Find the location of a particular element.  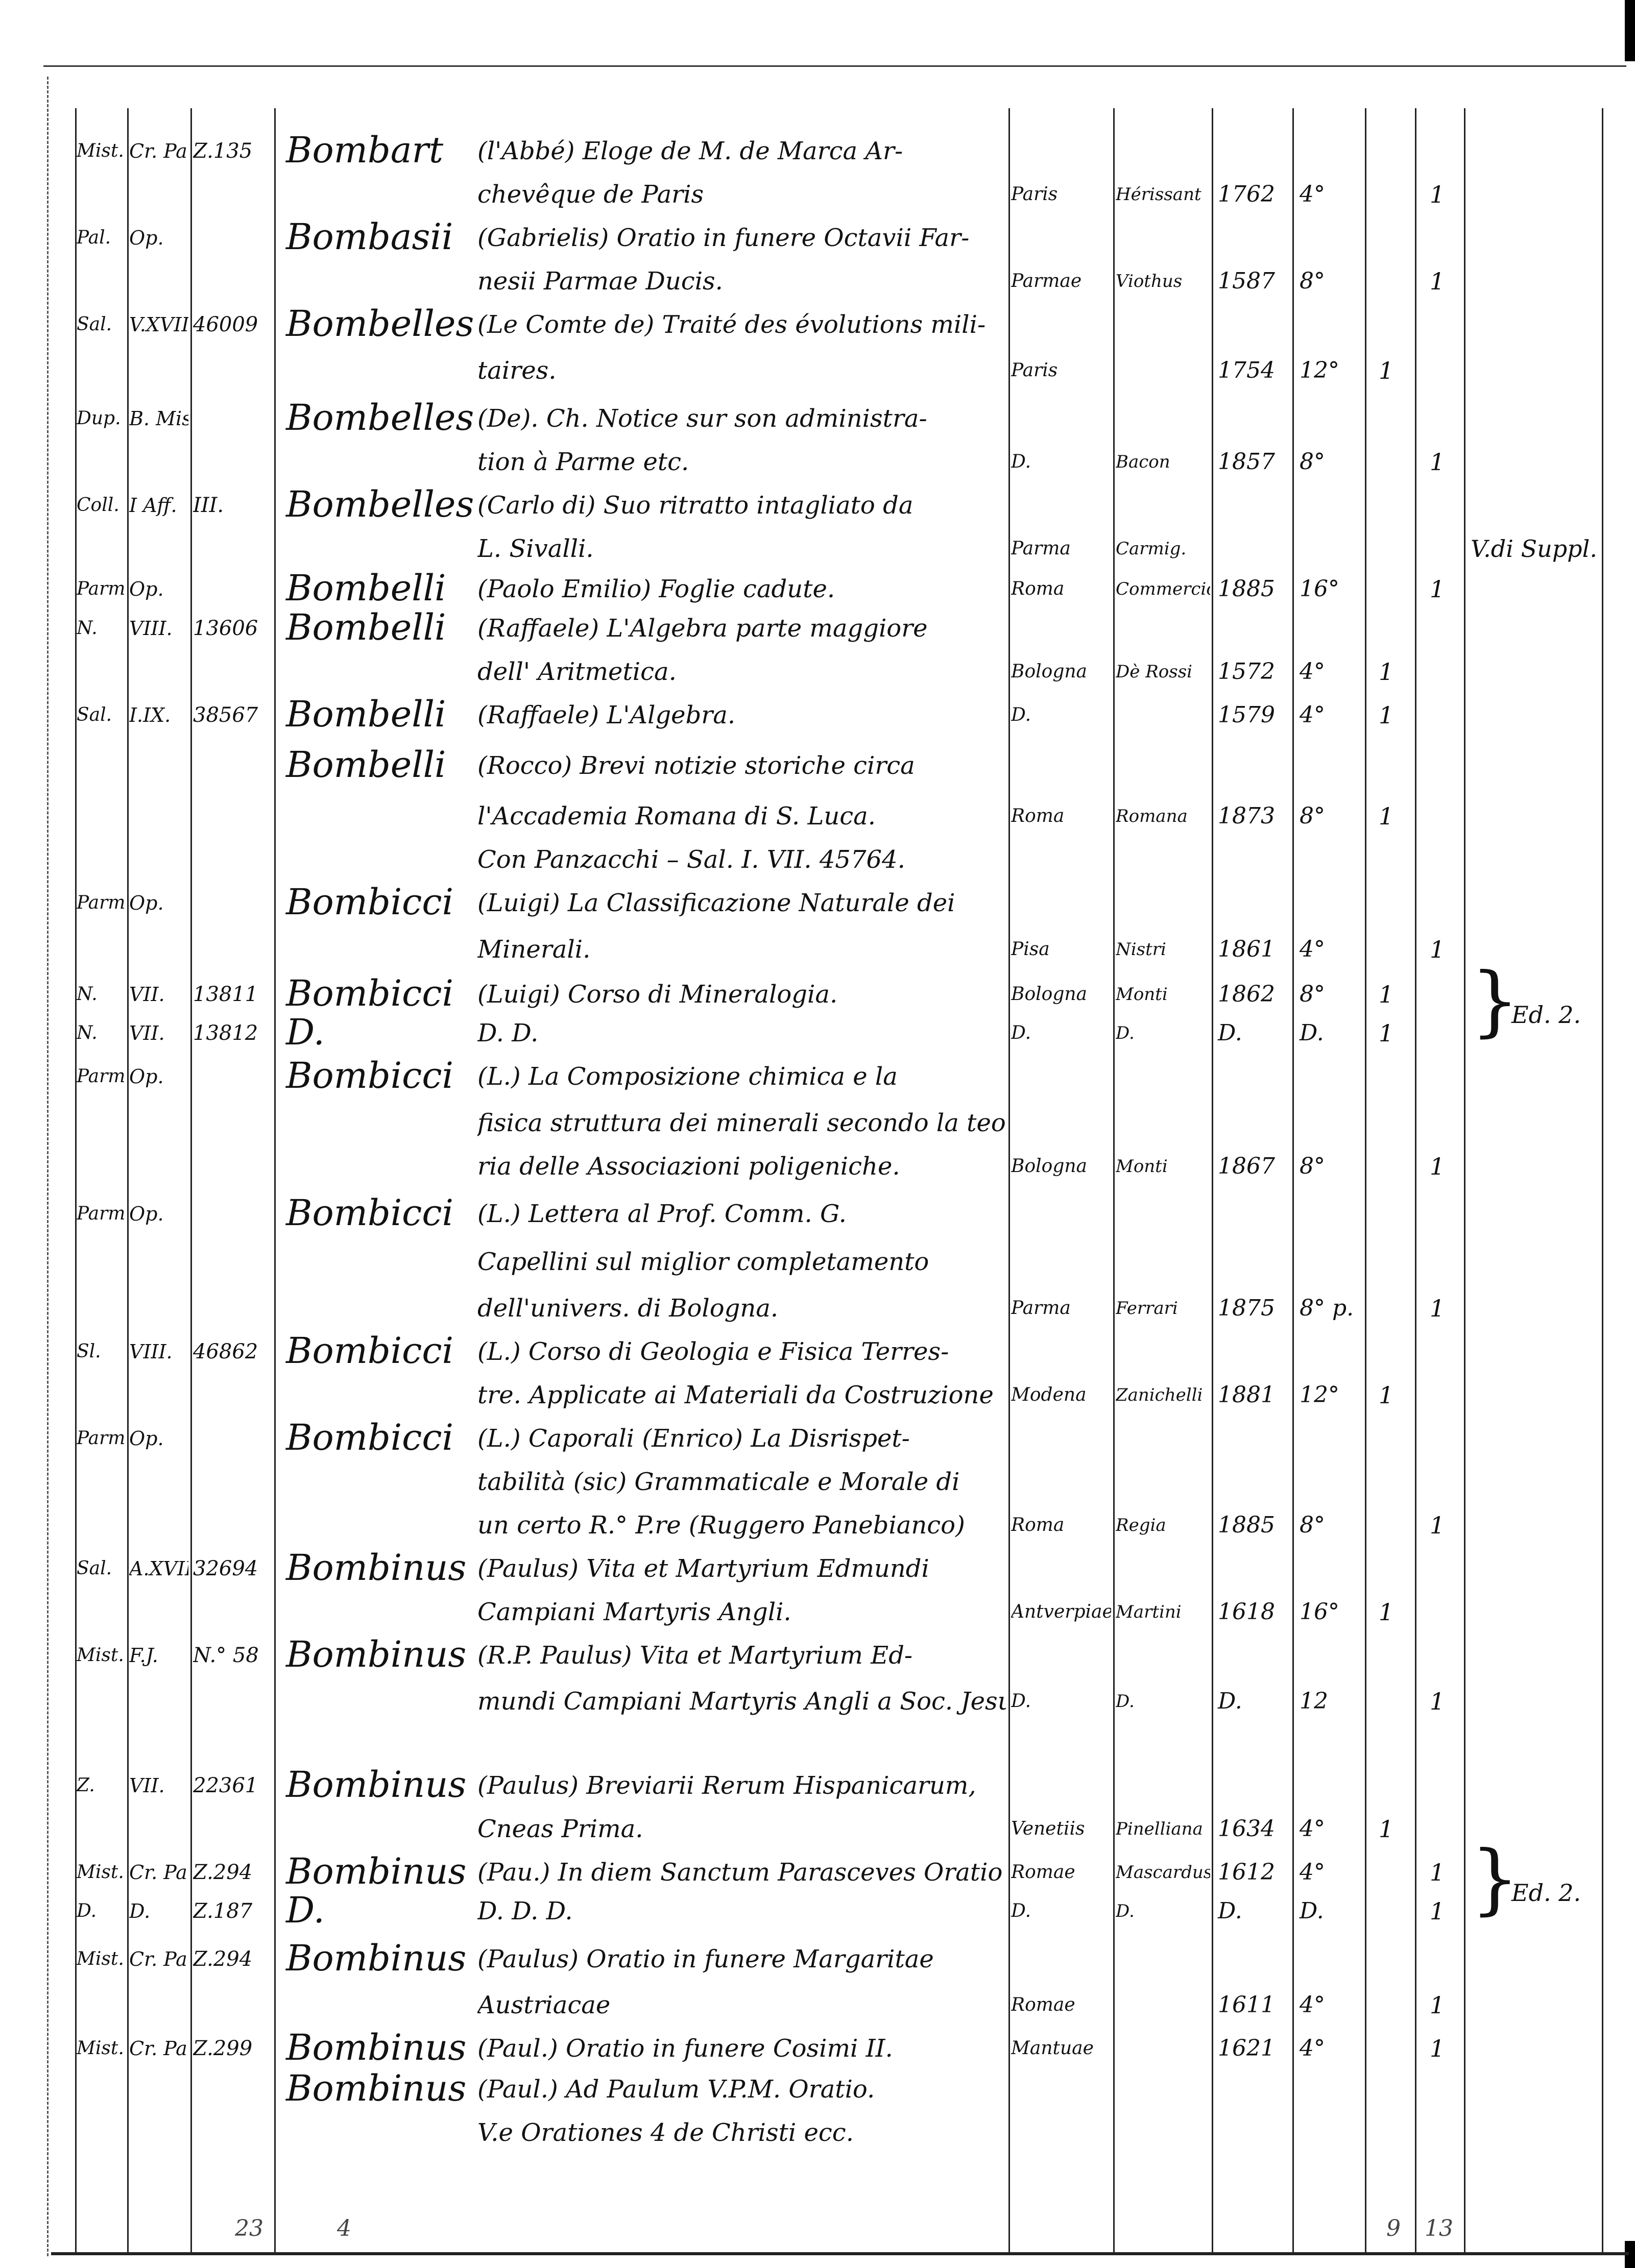

place-cell: Roma is located at coordinates (1038, 1525).